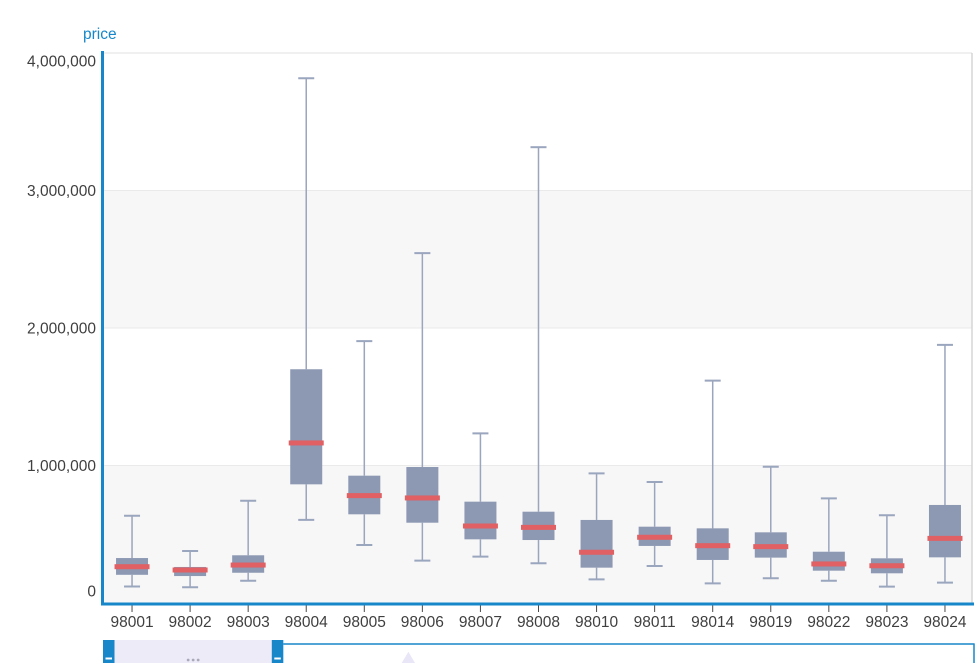 This screenshot has height=663, width=979. Describe the element at coordinates (100, 34) in the screenshot. I see `y-axis-title: price` at that location.